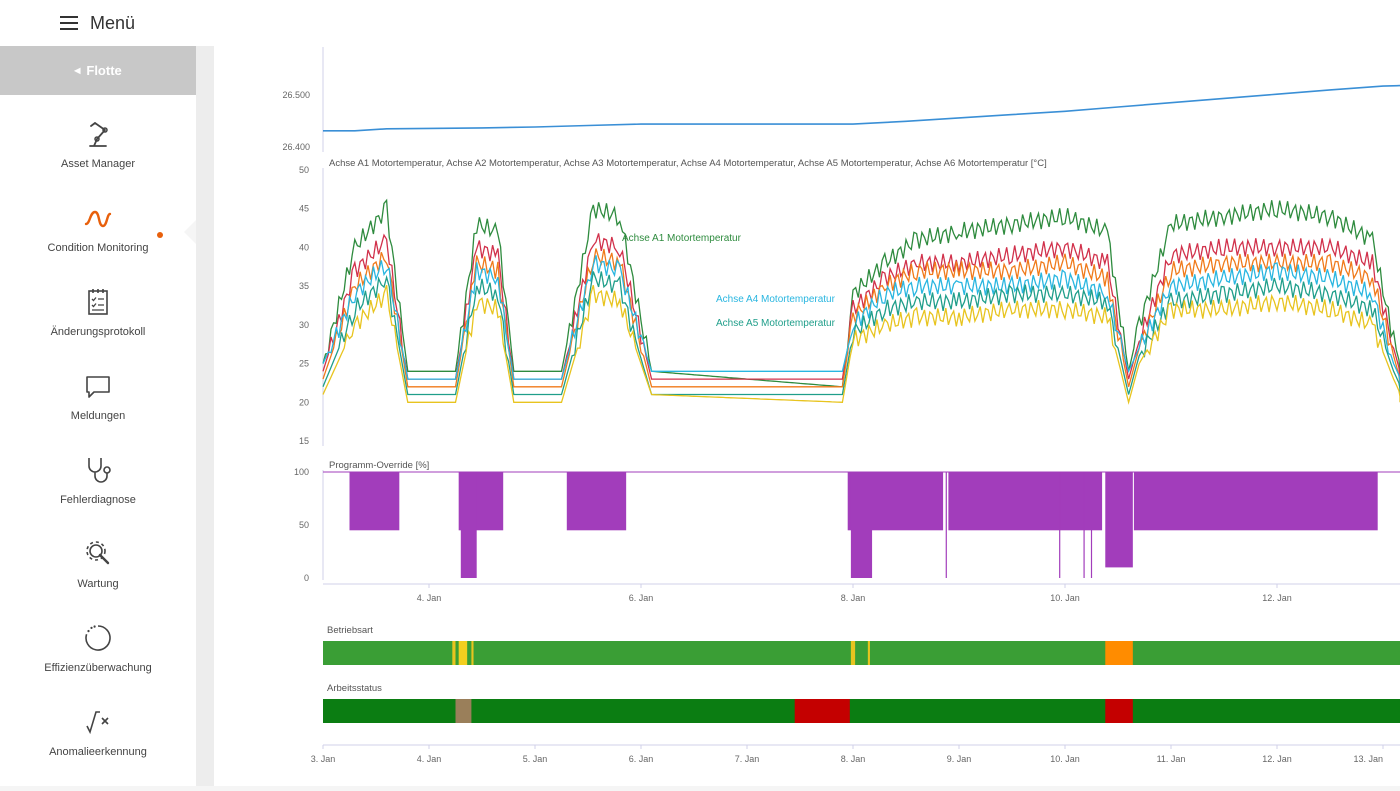 This screenshot has width=1400, height=791. What do you see at coordinates (98, 320) in the screenshot?
I see `sidebar-item-aenderungsprotokoll: Änderungsprotokoll` at bounding box center [98, 320].